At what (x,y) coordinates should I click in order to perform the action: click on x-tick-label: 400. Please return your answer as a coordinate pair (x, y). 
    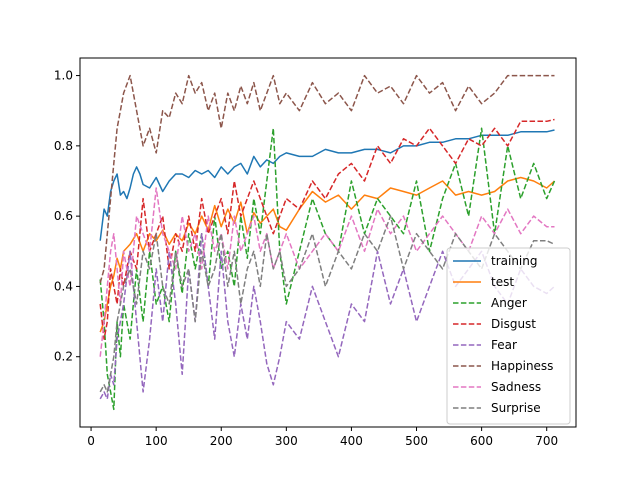
    Looking at the image, I should click on (351, 441).